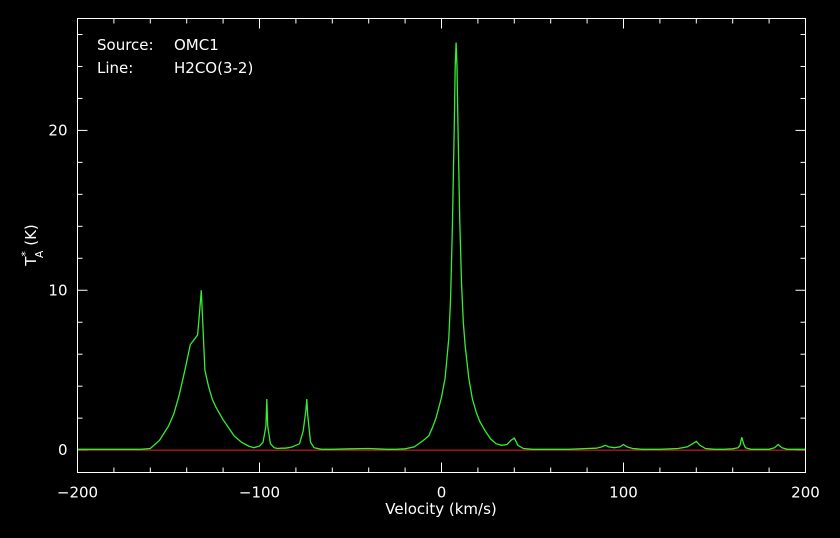 This screenshot has height=538, width=840. I want to click on annotation-source-value: OMC1, so click(196, 45).